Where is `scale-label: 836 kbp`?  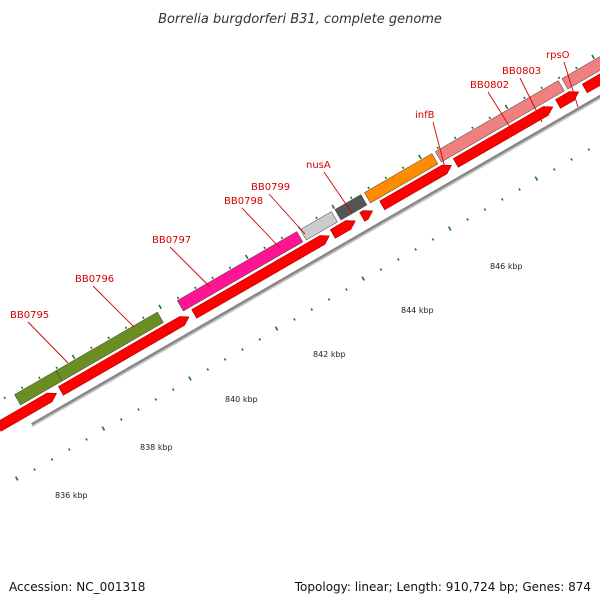 scale-label: 836 kbp is located at coordinates (71, 495).